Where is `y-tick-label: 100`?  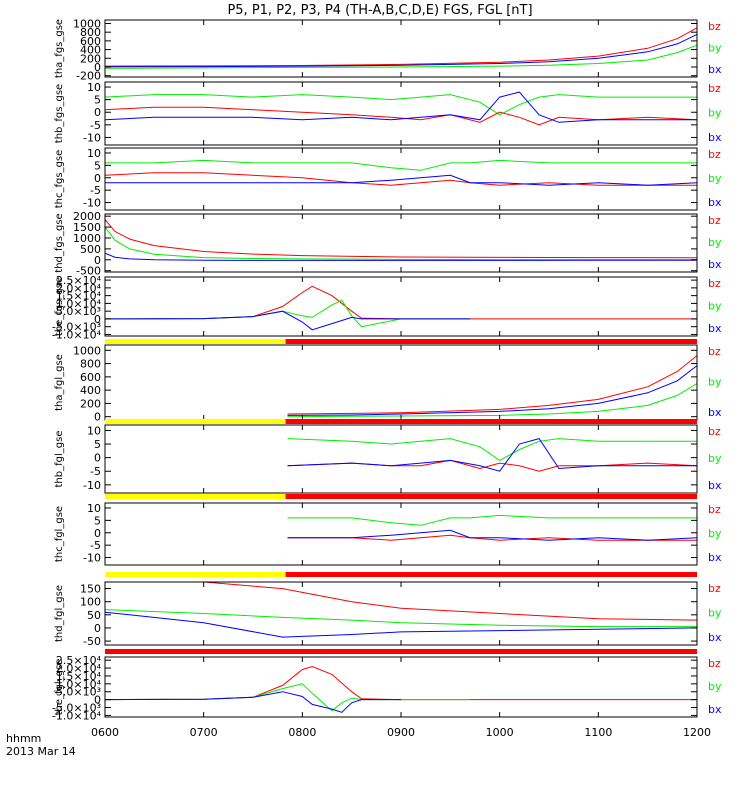
y-tick-label: 100 is located at coordinates (90, 602).